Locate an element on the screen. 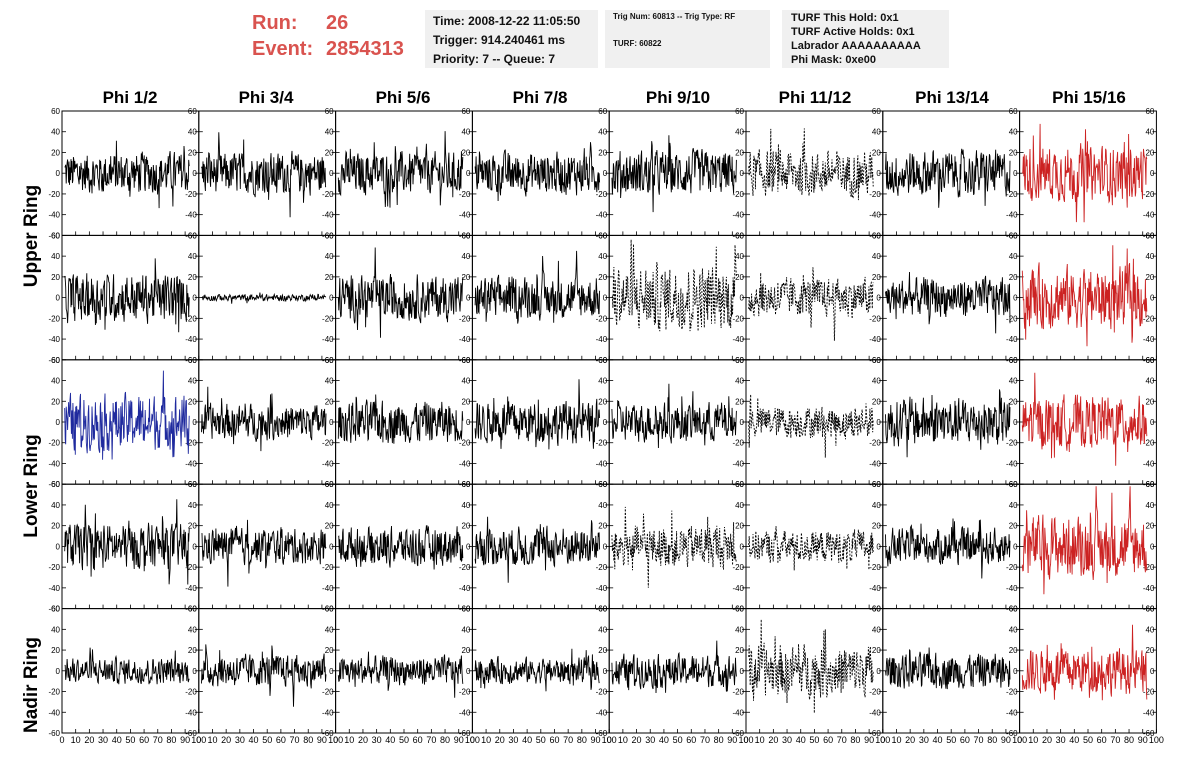 The image size is (1196, 775). time-text: Time: 2008-12-22 11:05:50 is located at coordinates (507, 21).